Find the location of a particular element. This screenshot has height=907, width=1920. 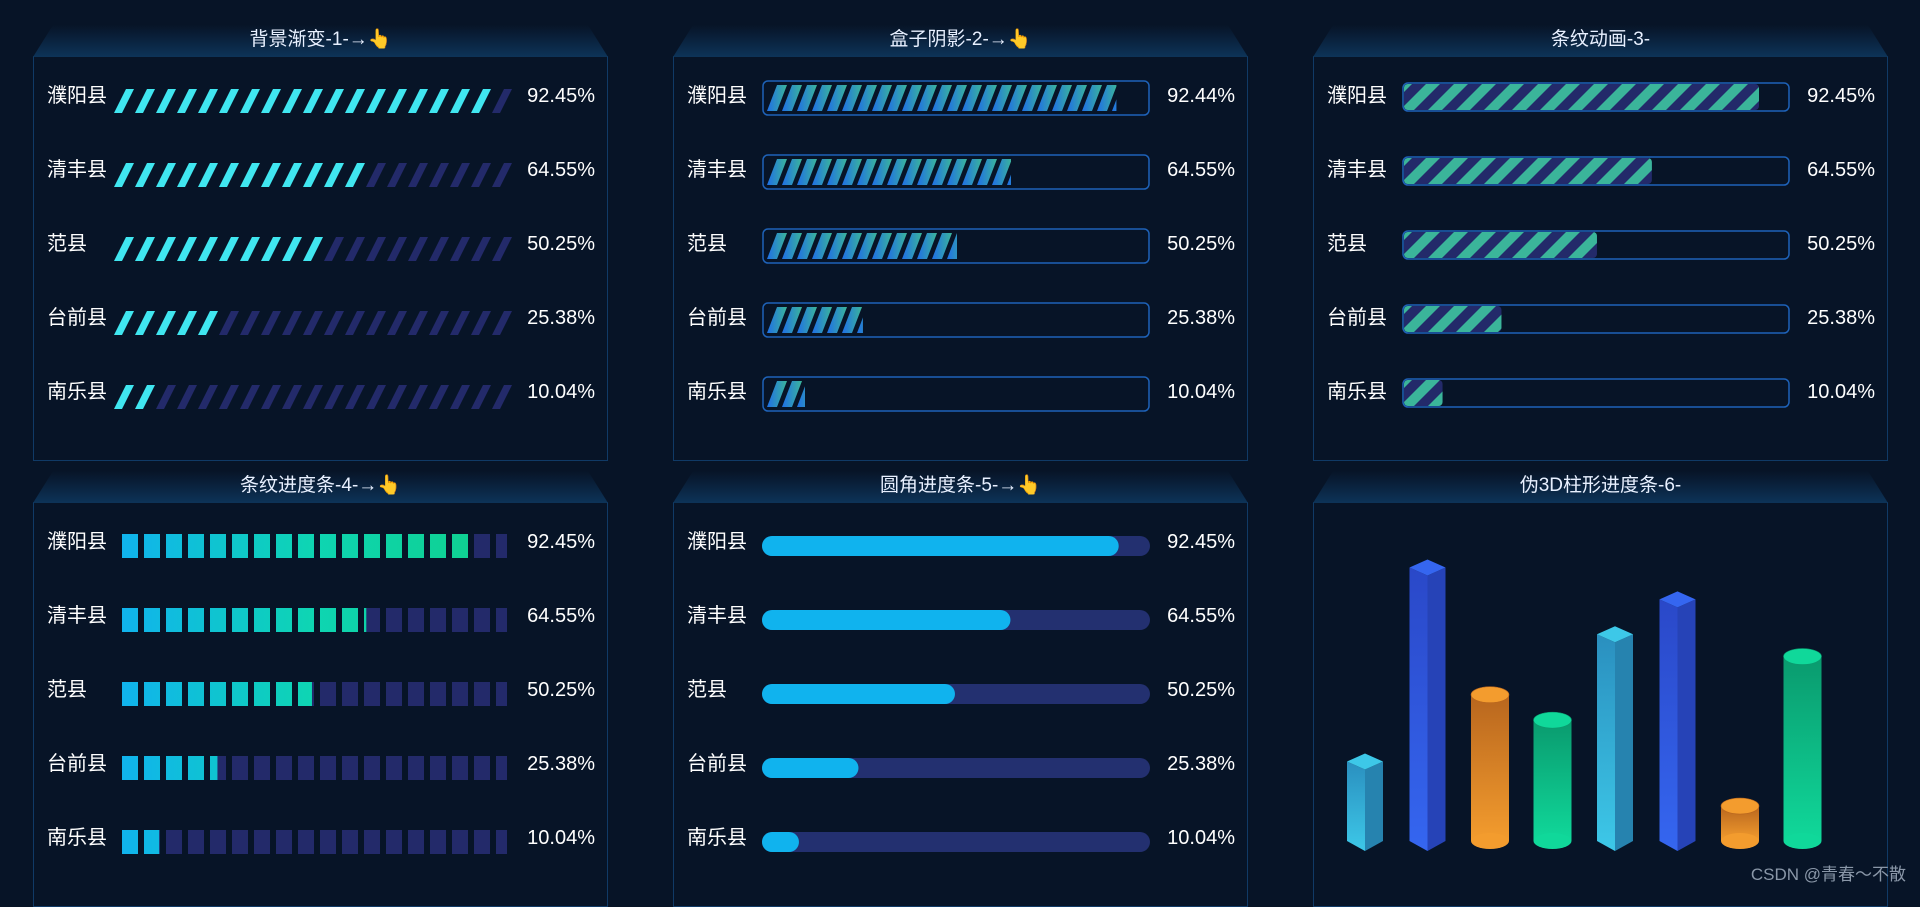

percent-label: 92.45% is located at coordinates (1841, 96).